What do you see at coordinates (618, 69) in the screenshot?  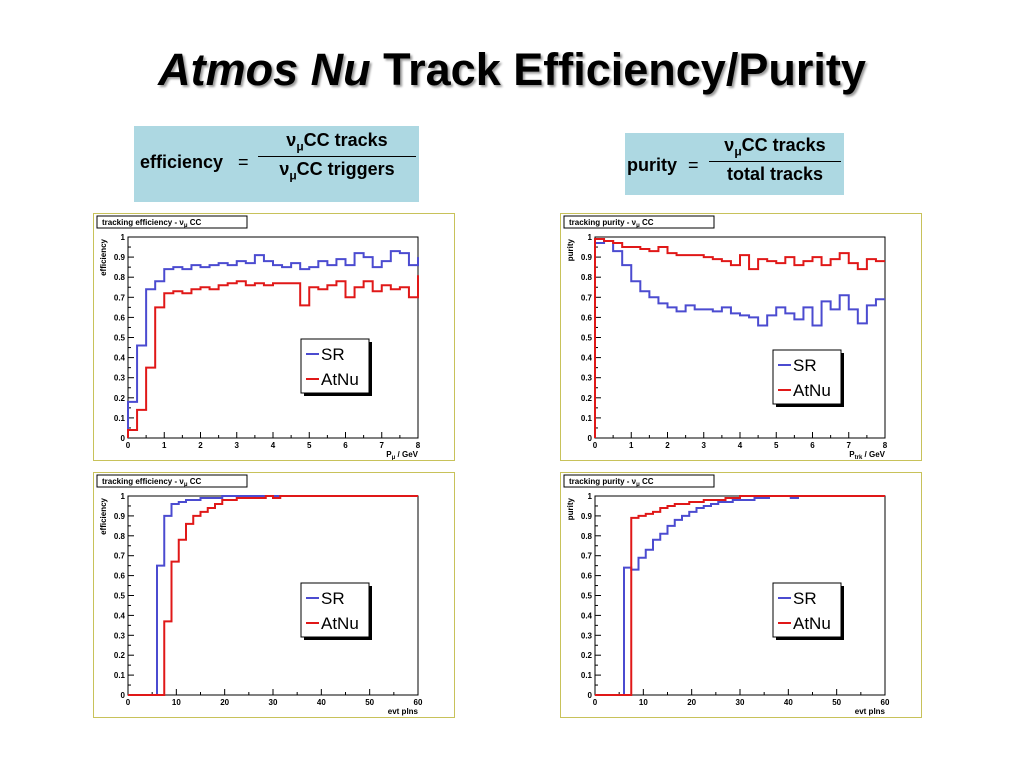 I see `title-rest: Track Efficiency/Purity` at bounding box center [618, 69].